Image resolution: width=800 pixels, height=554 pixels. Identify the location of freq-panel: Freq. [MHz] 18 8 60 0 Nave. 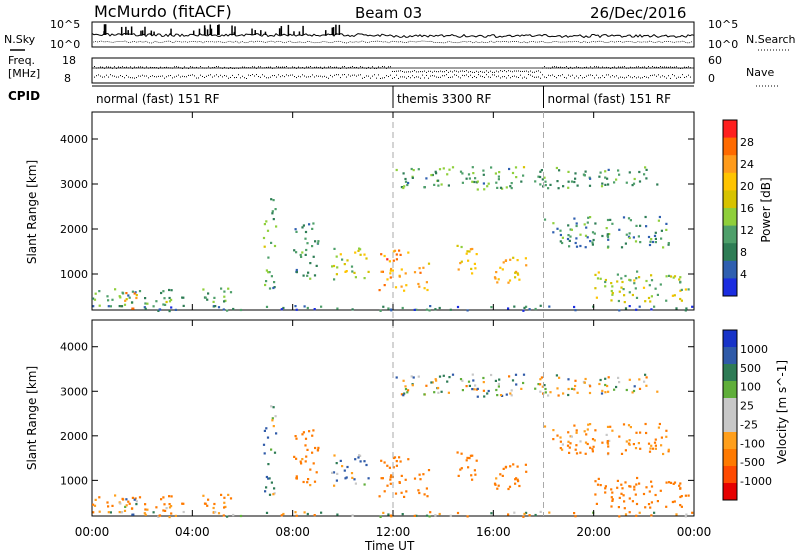
(393, 70).